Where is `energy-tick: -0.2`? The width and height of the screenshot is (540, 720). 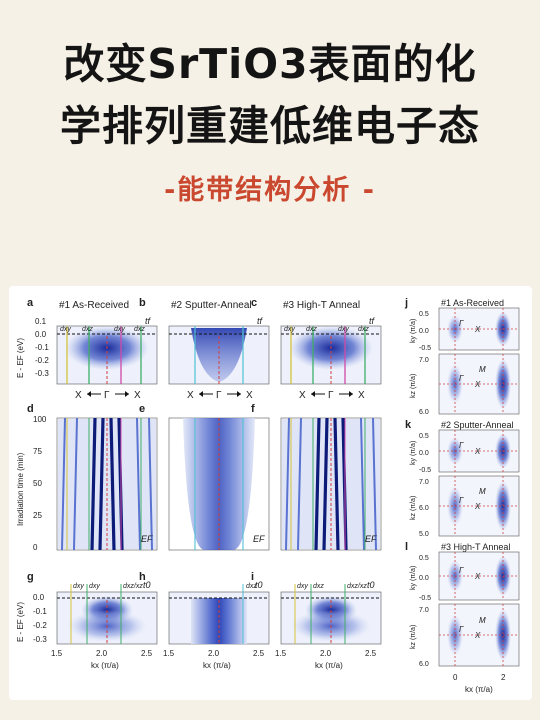
energy-tick: -0.2 is located at coordinates (42, 360).